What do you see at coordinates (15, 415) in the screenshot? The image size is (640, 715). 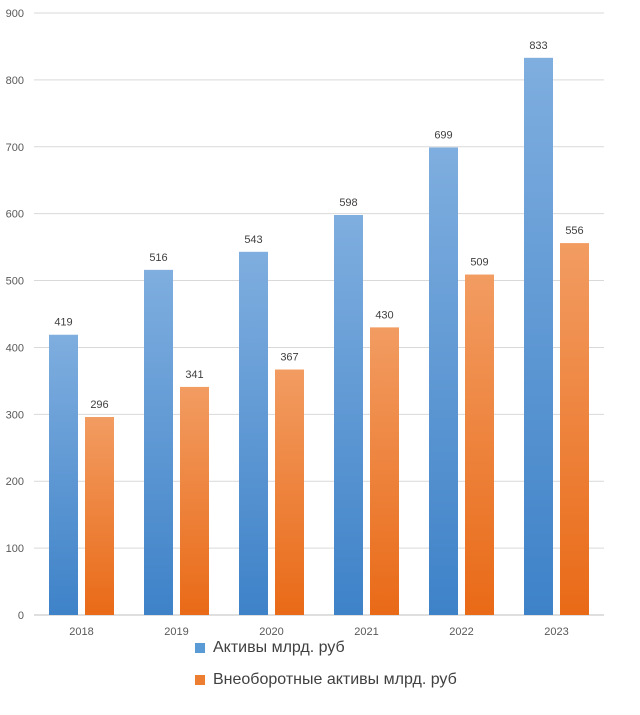 I see `y-tick-label: 300` at bounding box center [15, 415].